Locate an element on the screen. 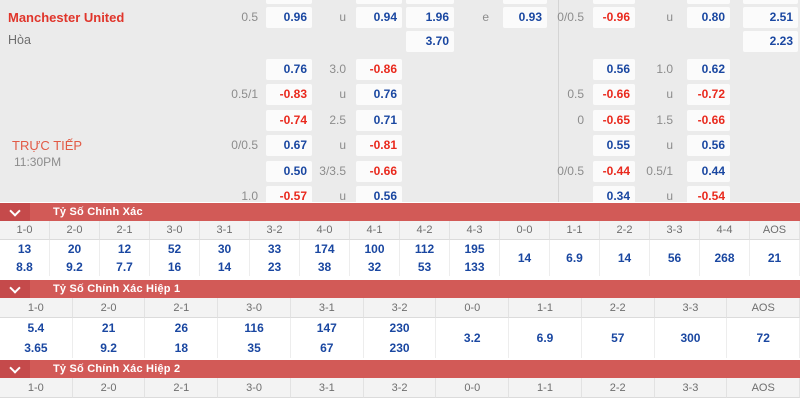 The height and width of the screenshot is (400, 800). odds-box: 0.96 is located at coordinates (289, 17).